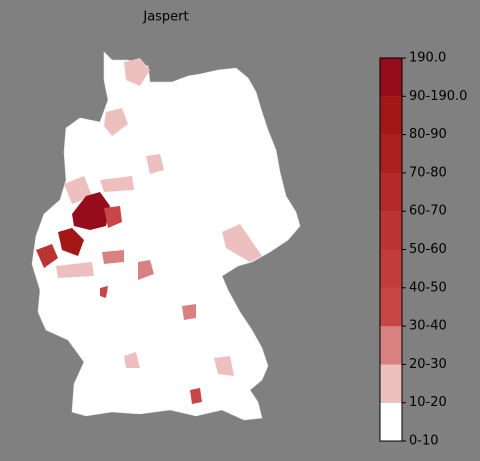 The image size is (480, 461). What do you see at coordinates (428, 249) in the screenshot?
I see `colorbar-label: 50-60` at bounding box center [428, 249].